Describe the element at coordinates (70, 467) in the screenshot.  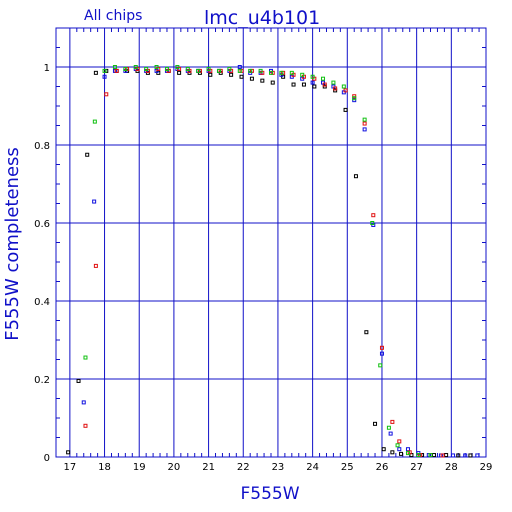
I see `x-tick-label: 17` at that location.